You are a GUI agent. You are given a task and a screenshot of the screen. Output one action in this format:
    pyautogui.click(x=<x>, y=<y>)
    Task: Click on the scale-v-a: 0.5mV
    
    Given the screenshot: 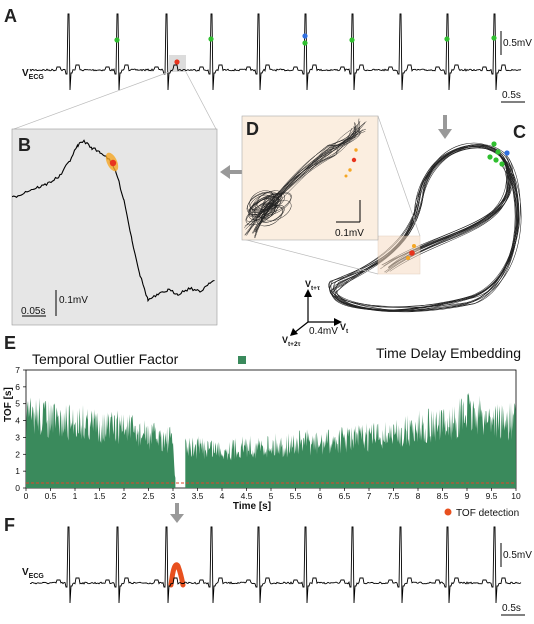 What is the action you would take?
    pyautogui.click(x=517, y=43)
    